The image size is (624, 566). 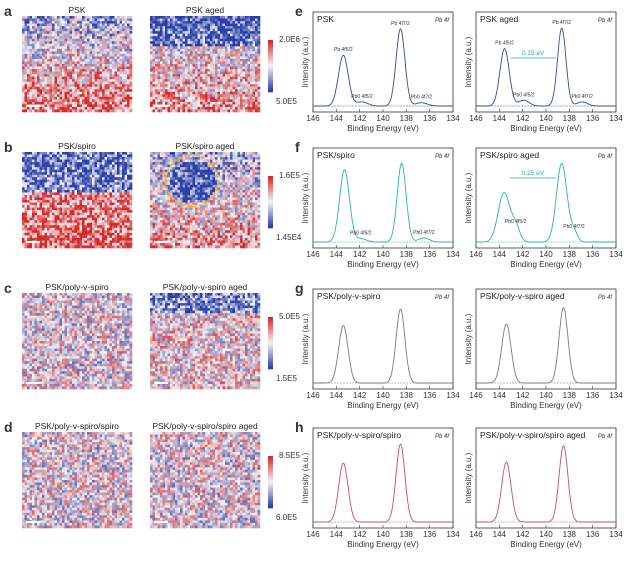 I want to click on map-title: PSK/poly-v-spiro/spiro aged, so click(x=205, y=426).